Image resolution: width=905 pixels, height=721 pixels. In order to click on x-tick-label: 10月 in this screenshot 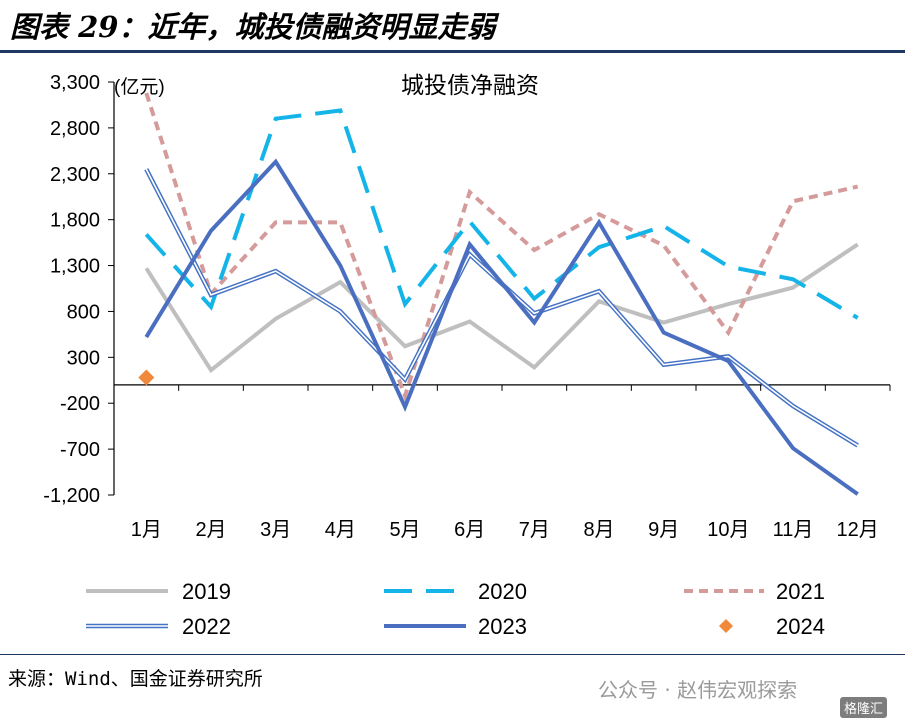, I will do `click(728, 530)`.